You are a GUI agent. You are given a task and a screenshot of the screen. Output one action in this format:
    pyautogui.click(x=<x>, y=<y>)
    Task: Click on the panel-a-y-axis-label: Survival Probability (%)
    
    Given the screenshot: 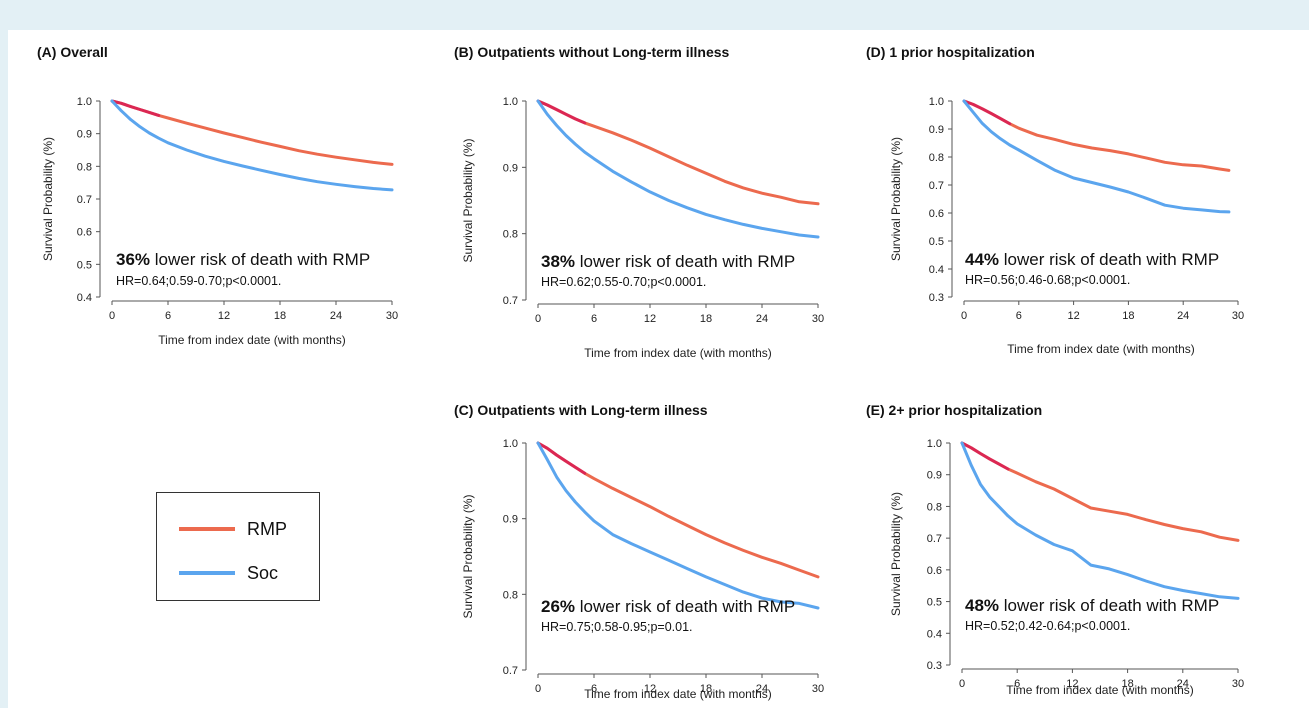 What is the action you would take?
    pyautogui.click(x=48, y=199)
    